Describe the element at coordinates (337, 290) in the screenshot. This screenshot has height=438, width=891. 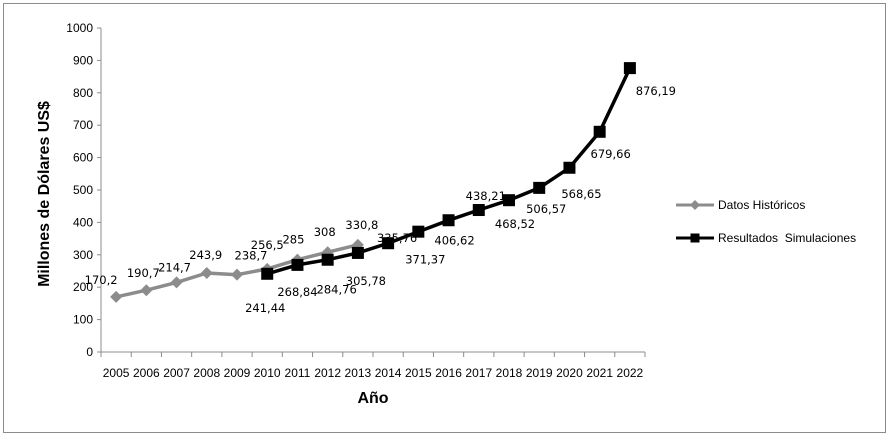
I see `data-label: 284,76` at that location.